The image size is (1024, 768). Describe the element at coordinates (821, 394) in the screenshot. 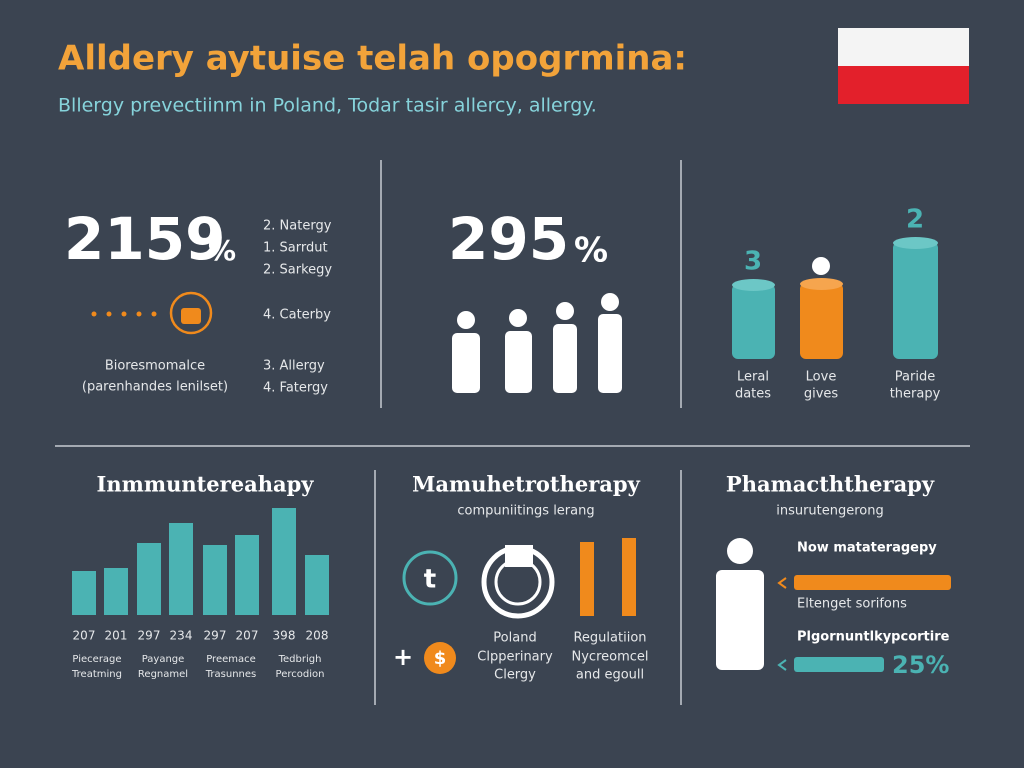

I see `column-label: gives` at that location.